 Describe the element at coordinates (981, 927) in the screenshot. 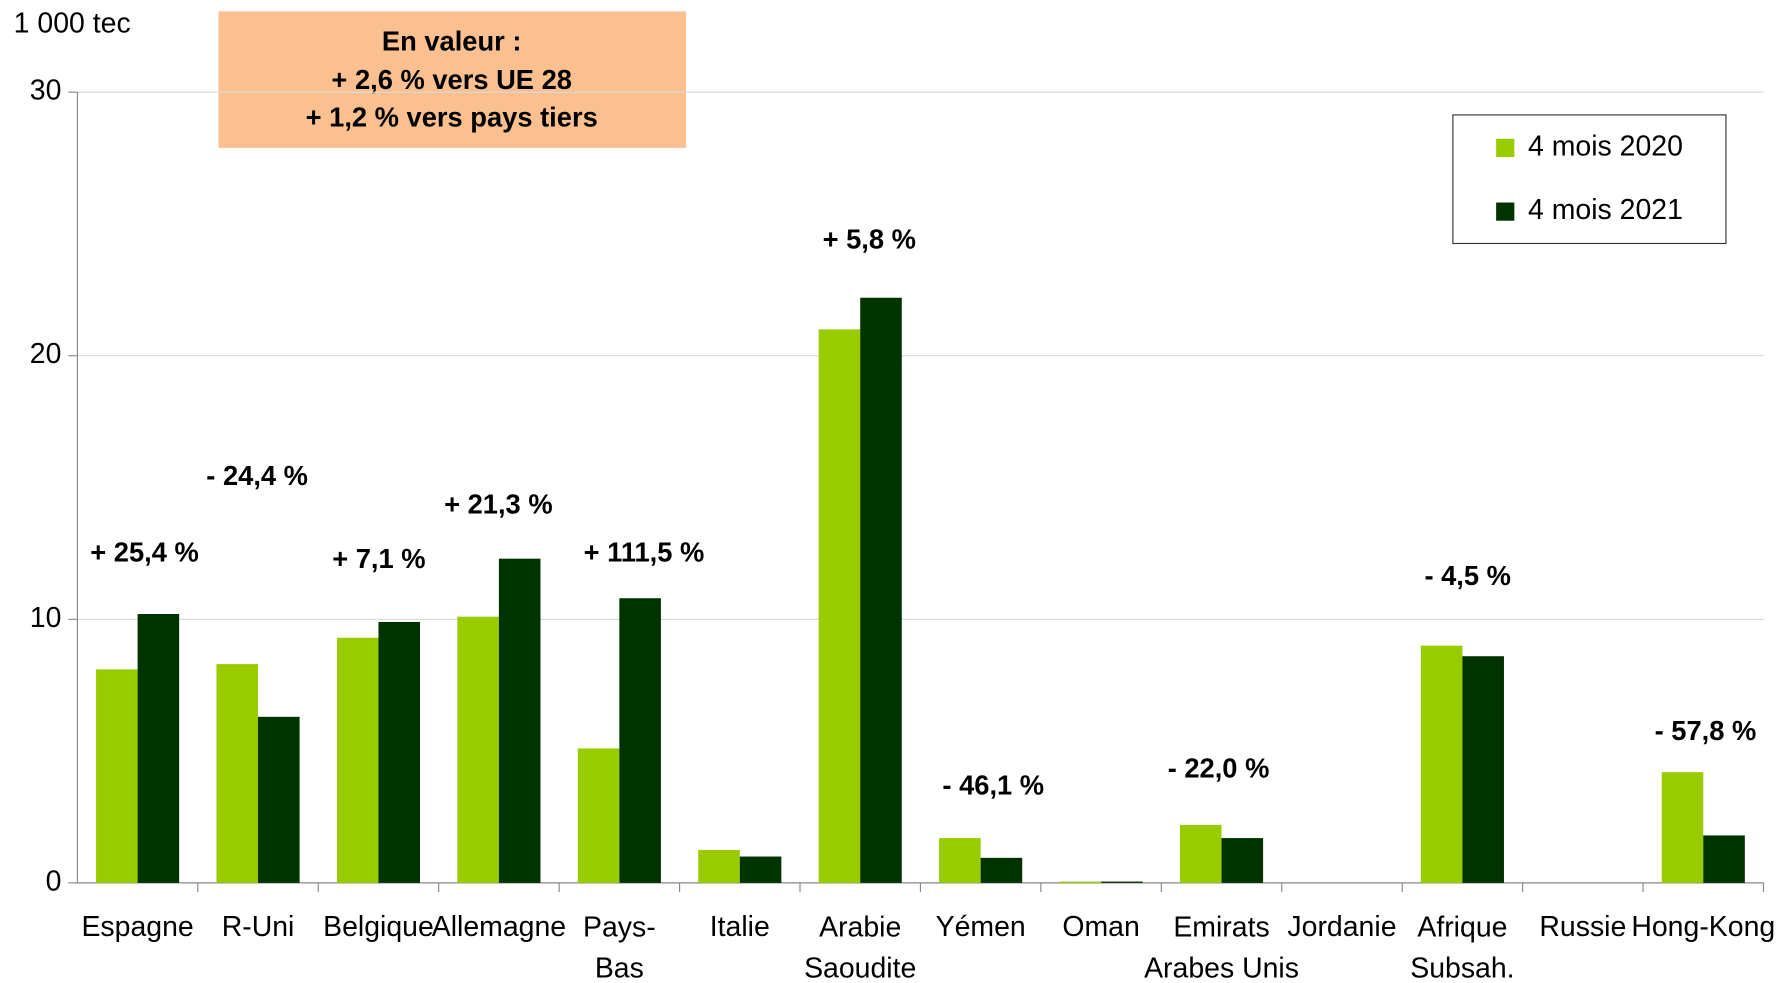

I see `x-tick-label: Yémen` at that location.